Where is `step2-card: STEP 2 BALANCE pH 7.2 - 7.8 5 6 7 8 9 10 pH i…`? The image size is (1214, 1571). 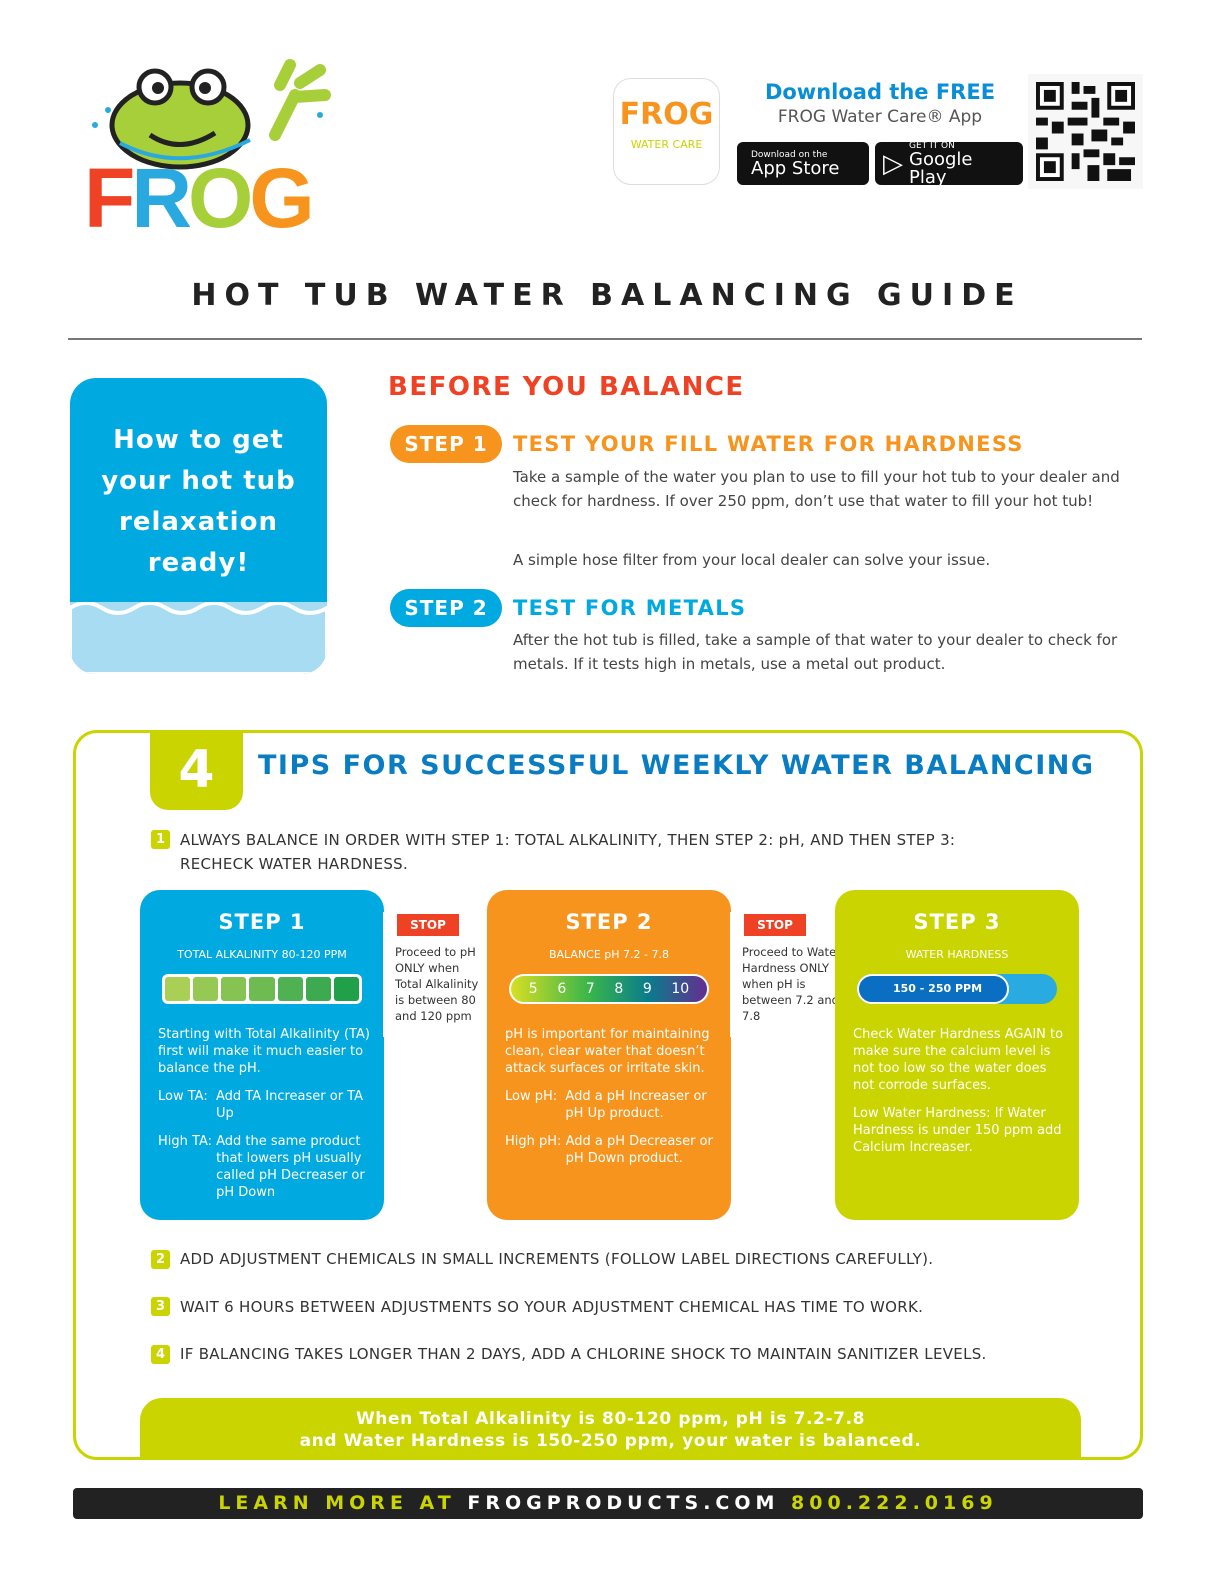 step2-card: STEP 2 BALANCE pH 7.2 - 7.8 5 6 7 8 9 10 pH i… is located at coordinates (609, 1055).